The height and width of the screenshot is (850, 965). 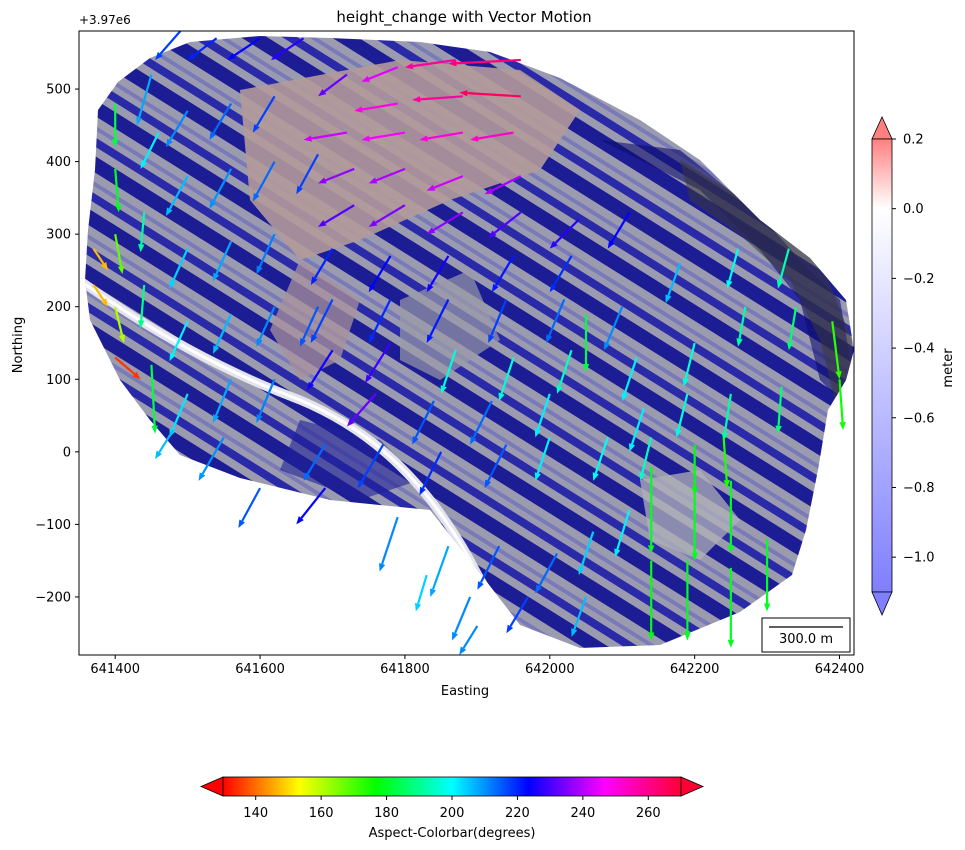 I want to click on aspect-tick-label: 260, so click(x=648, y=813).